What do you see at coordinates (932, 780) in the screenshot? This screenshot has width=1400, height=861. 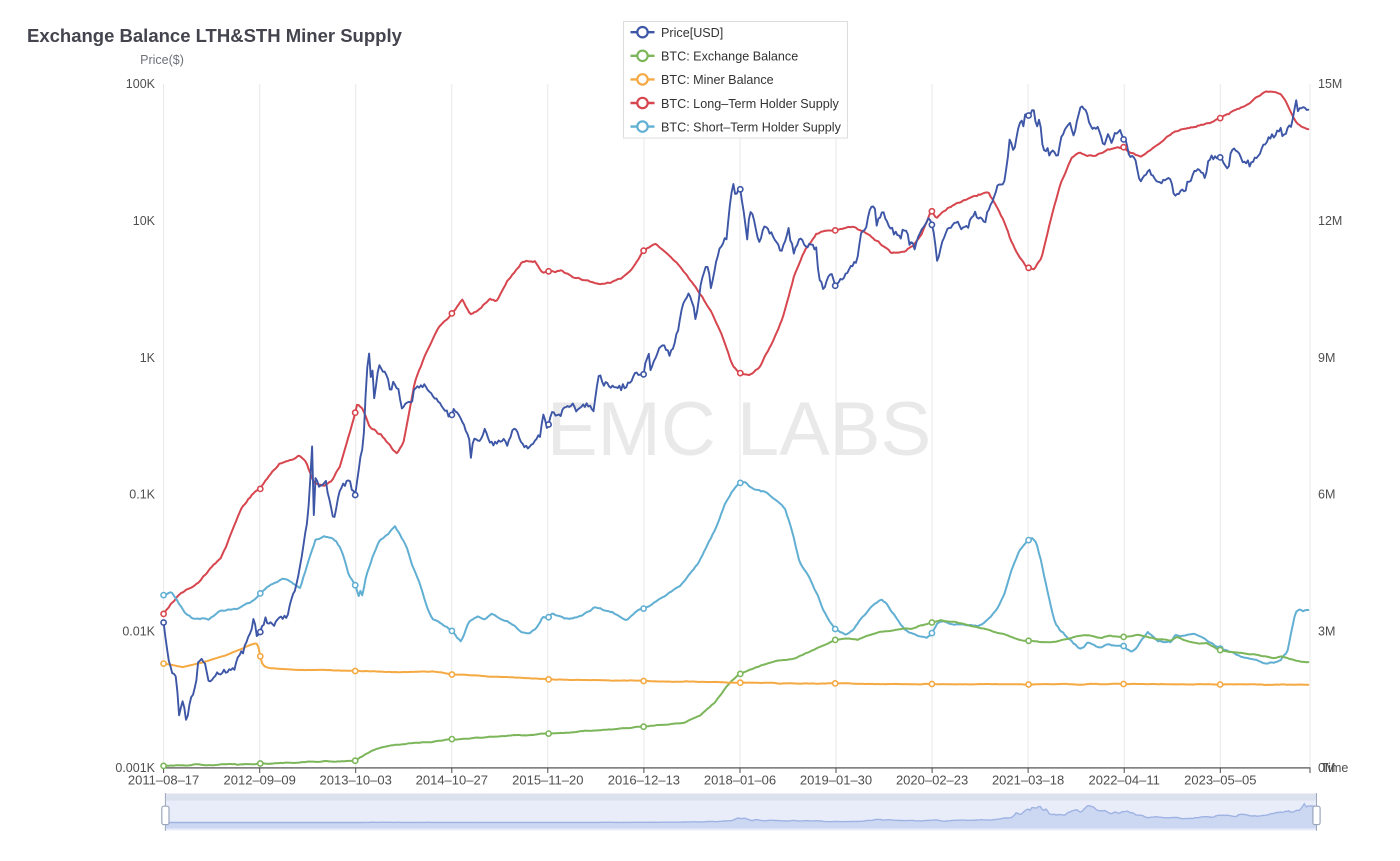 I see `svg-text: 2020–02–23` at bounding box center [932, 780].